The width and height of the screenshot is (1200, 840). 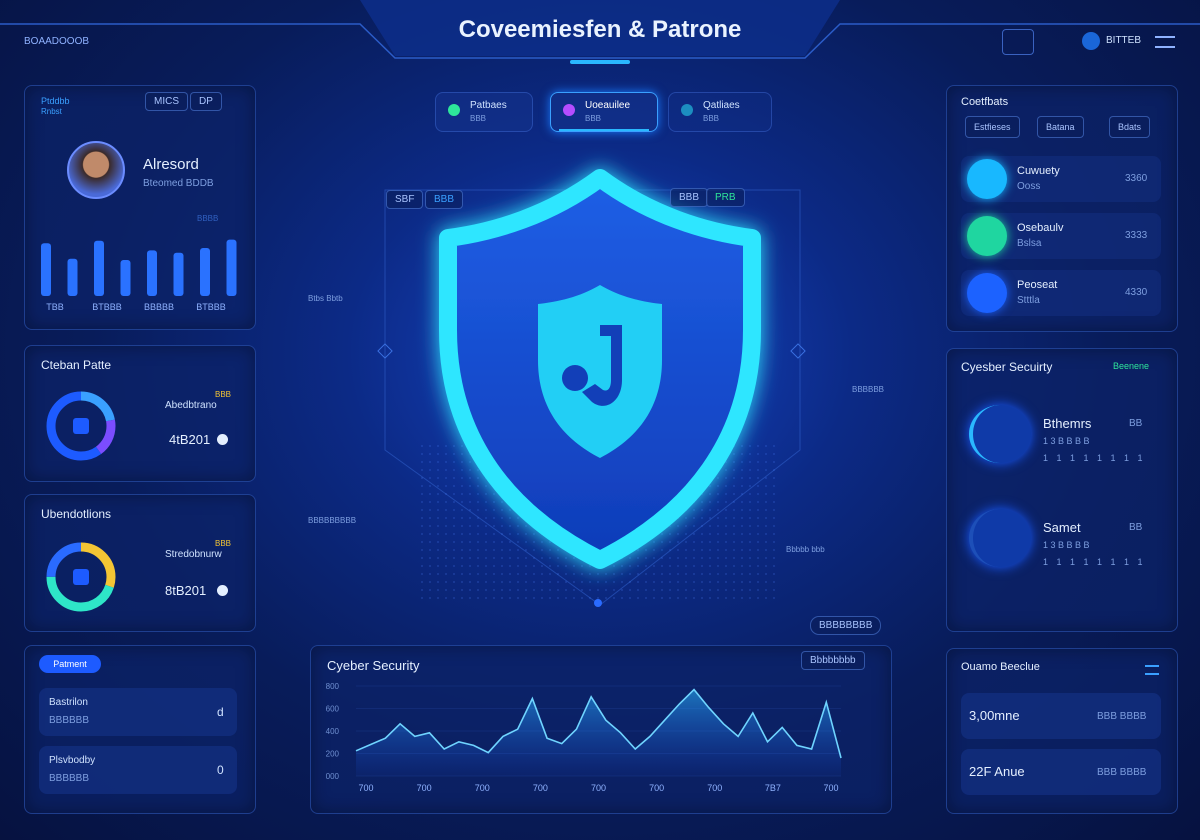 I want to click on donut-icon, so click(x=81, y=577).